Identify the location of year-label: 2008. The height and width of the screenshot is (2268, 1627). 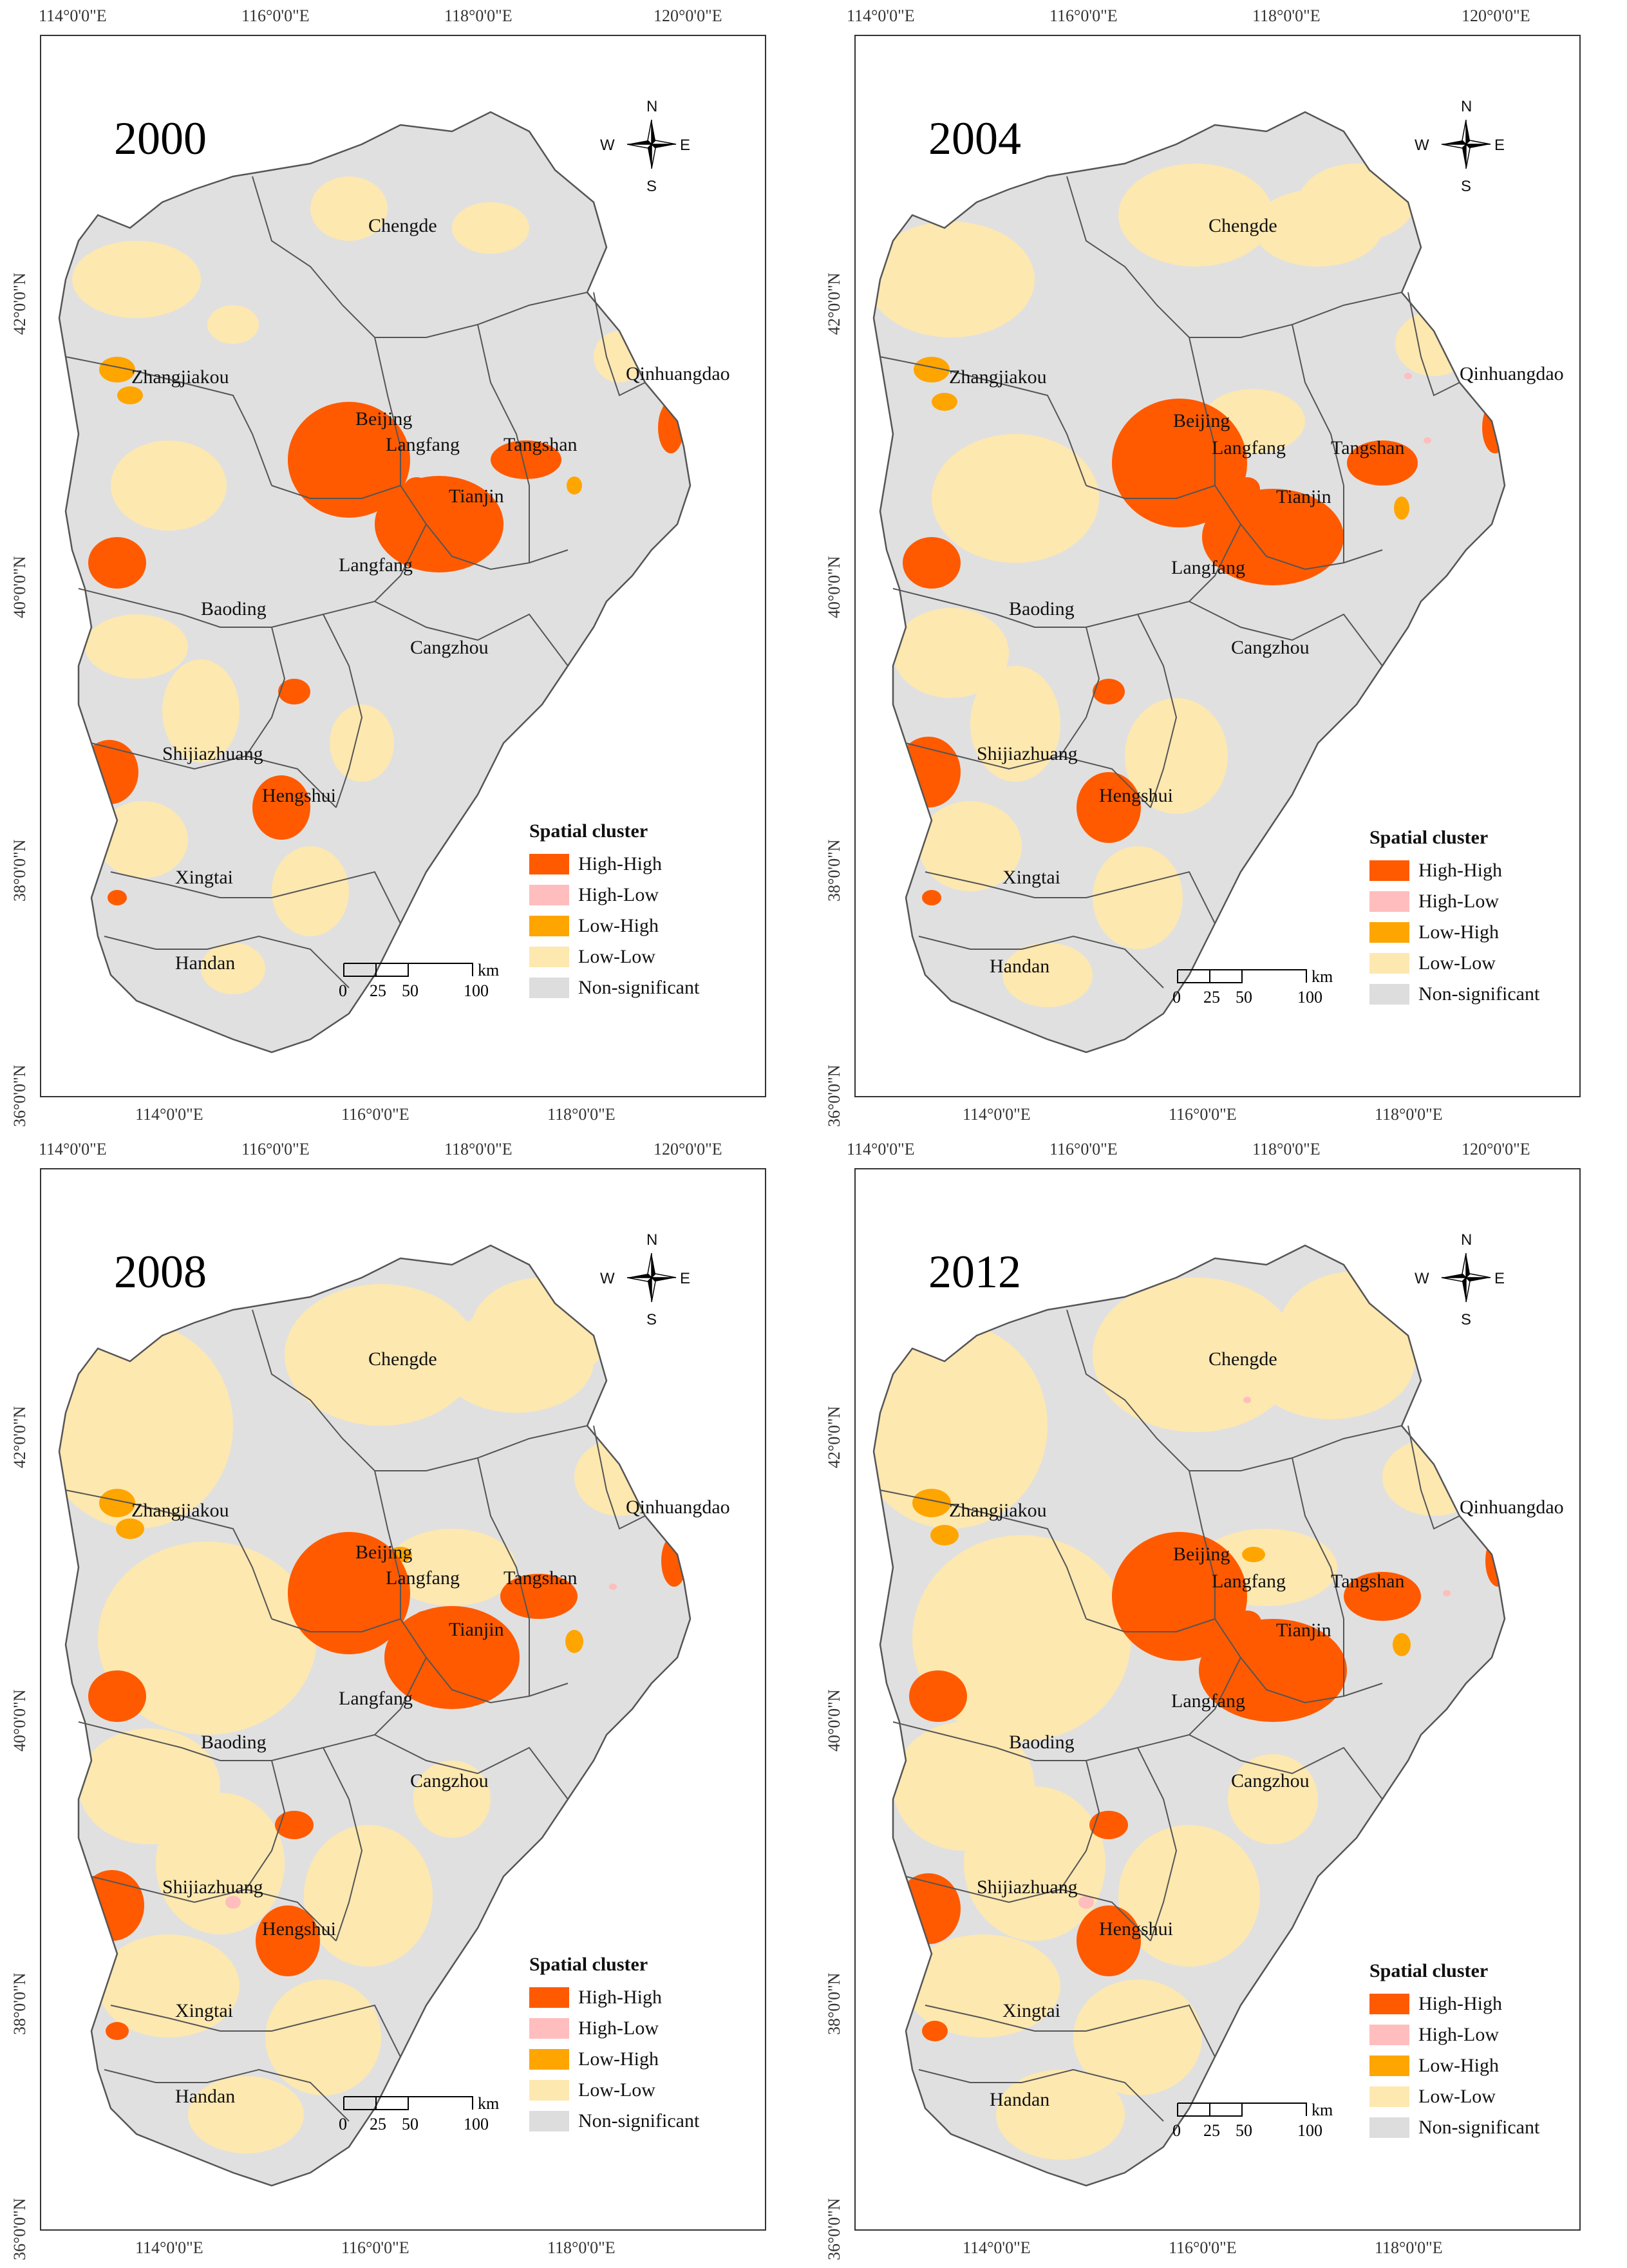
(160, 1272).